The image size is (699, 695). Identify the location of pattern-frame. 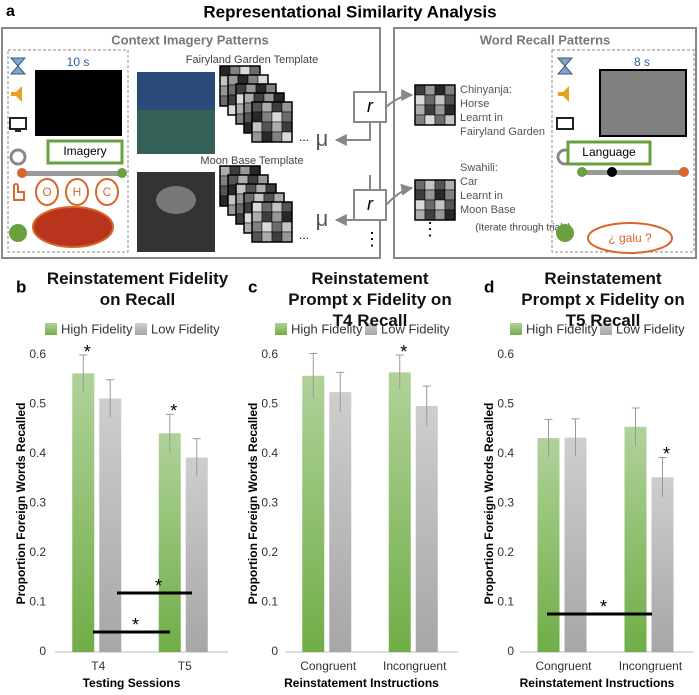
(435, 200).